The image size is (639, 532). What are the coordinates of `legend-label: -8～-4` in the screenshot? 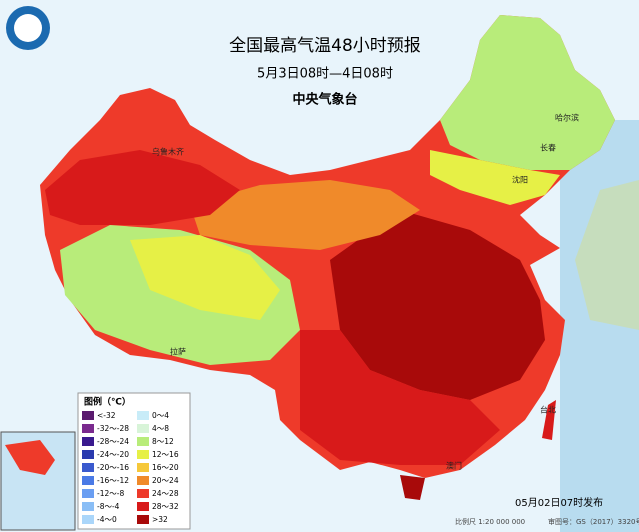 It's located at (108, 506).